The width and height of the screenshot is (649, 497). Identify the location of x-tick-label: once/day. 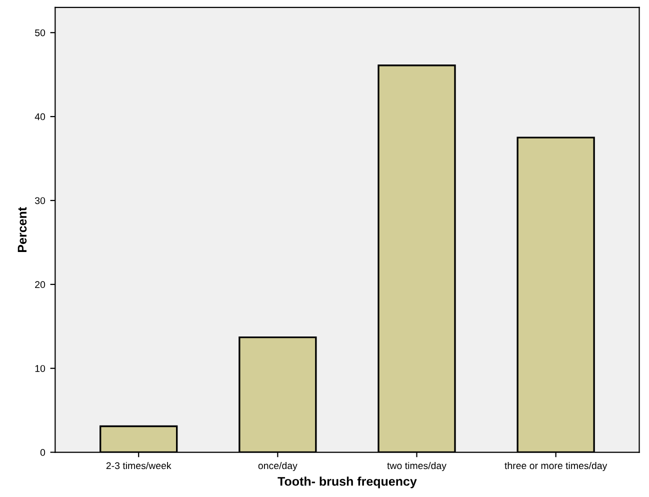
(278, 467).